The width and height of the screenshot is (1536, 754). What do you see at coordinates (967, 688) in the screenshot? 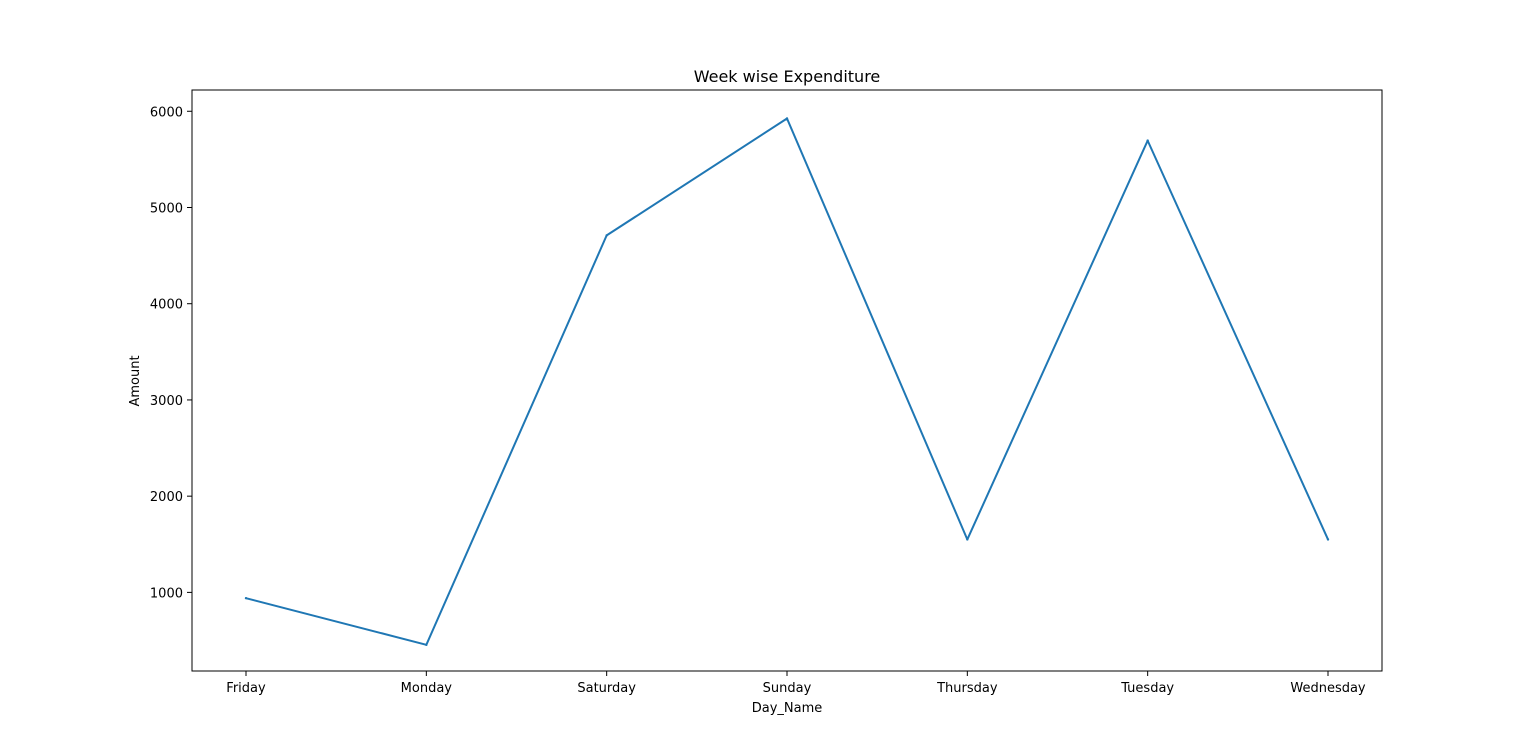
I see `x-tick-label: Thursday` at bounding box center [967, 688].